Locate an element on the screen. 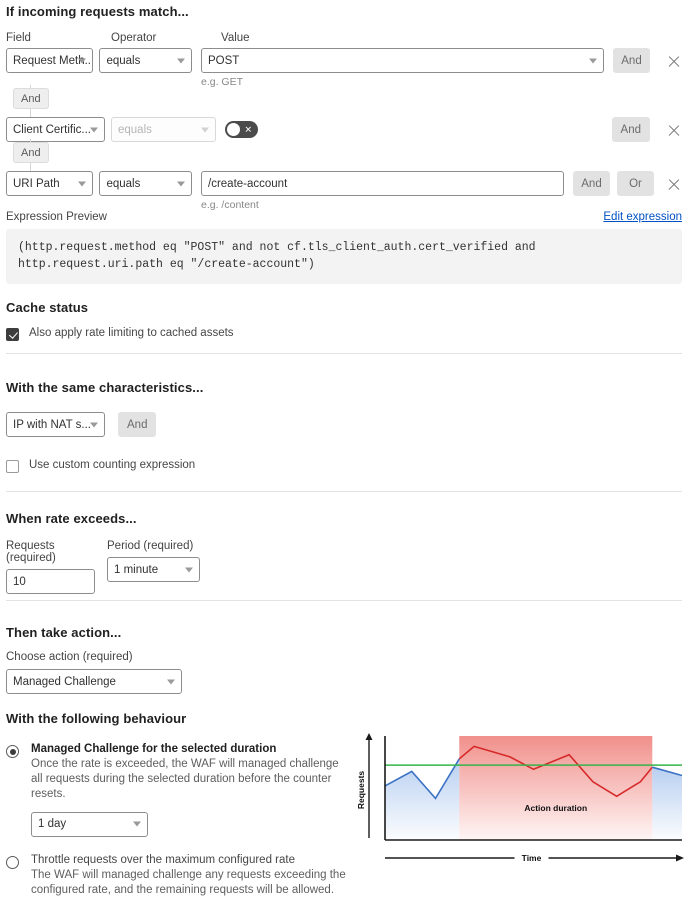 The width and height of the screenshot is (688, 898). action-select: Managed Challenge is located at coordinates (94, 681).